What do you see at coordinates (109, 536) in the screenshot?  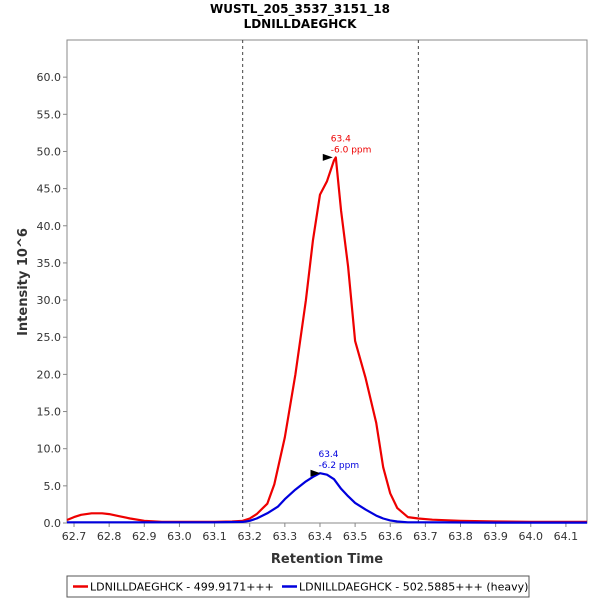 I see `x-tick-label: 62.8` at bounding box center [109, 536].